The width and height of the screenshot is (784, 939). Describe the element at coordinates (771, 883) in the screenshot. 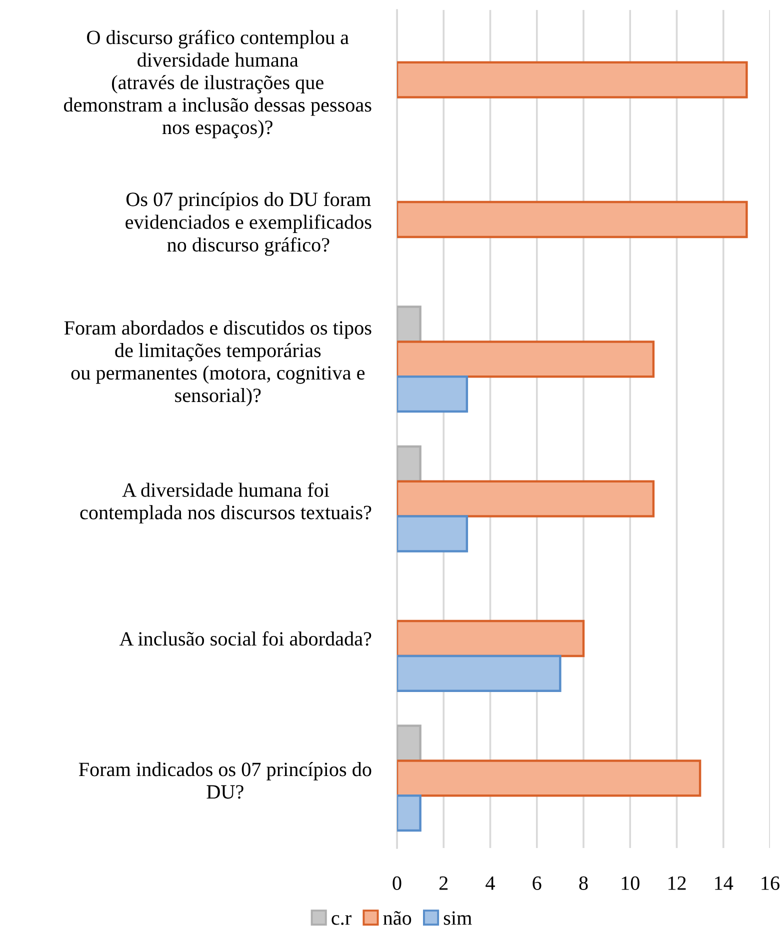

I see `x-tick-label: 16` at that location.